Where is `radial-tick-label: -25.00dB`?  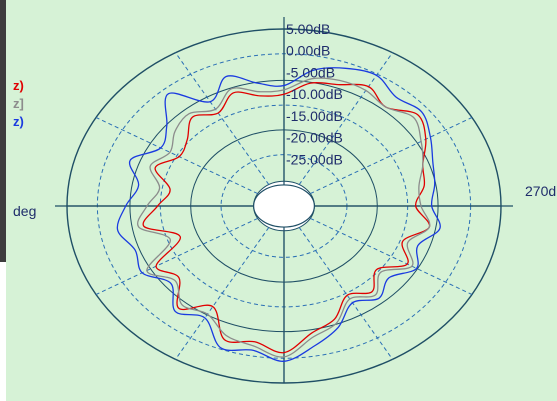 radial-tick-label: -25.00dB is located at coordinates (314, 159).